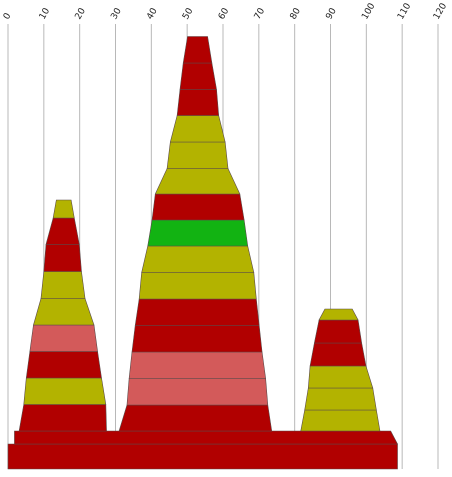 Image resolution: width=452 pixels, height=477 pixels. Describe the element at coordinates (152, 13) in the screenshot. I see `x-tick-label: 40` at that location.